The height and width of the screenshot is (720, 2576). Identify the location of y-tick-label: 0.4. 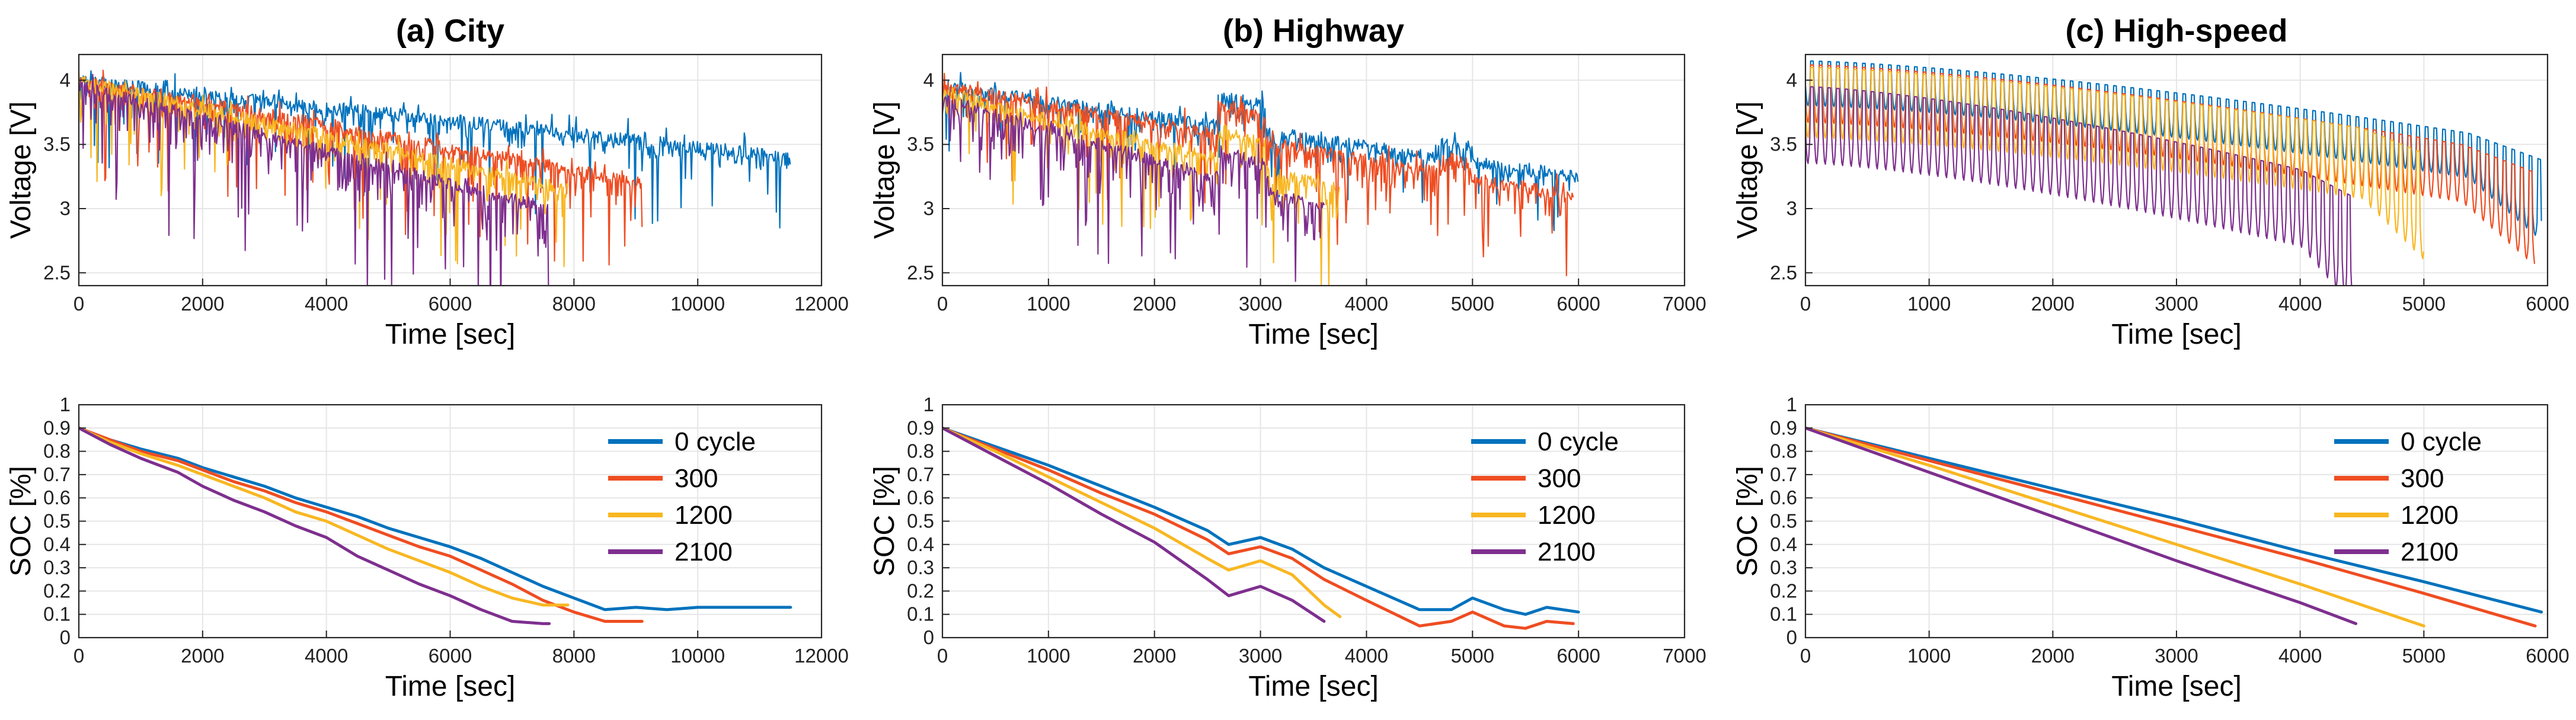
(57, 544).